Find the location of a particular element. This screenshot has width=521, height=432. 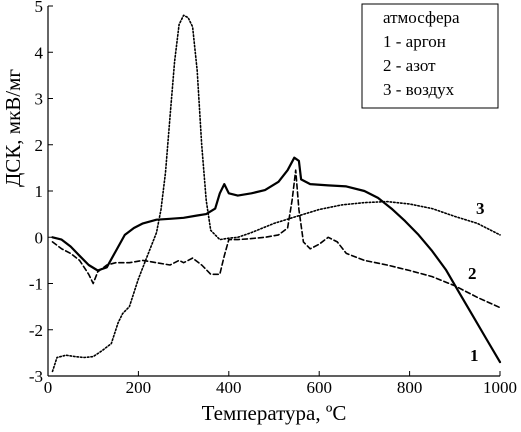

y-tick-label: 1 is located at coordinates (39, 191).